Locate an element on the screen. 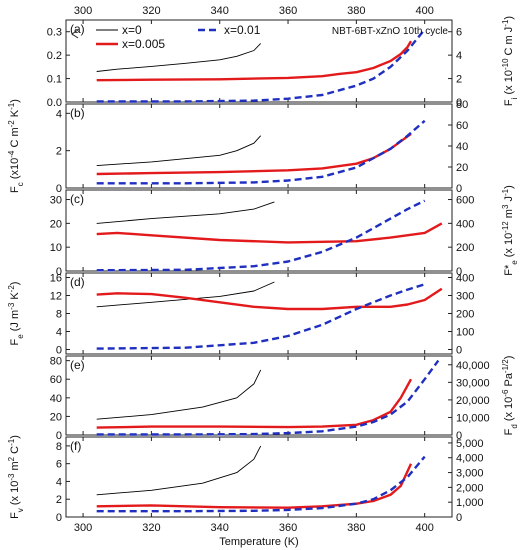 Image resolution: width=532 pixels, height=550 pixels. y-tick-label-left: 16 is located at coordinates (56, 279).